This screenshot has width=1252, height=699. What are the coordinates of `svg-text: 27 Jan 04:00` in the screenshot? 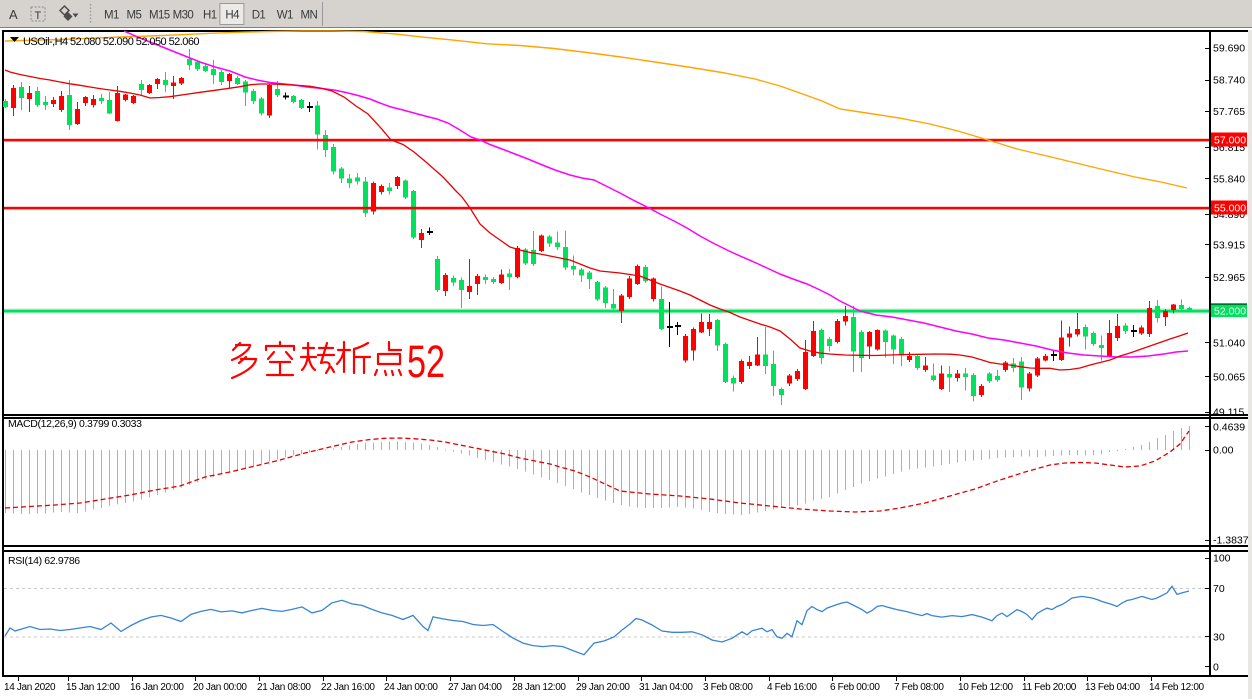 It's located at (475, 687).